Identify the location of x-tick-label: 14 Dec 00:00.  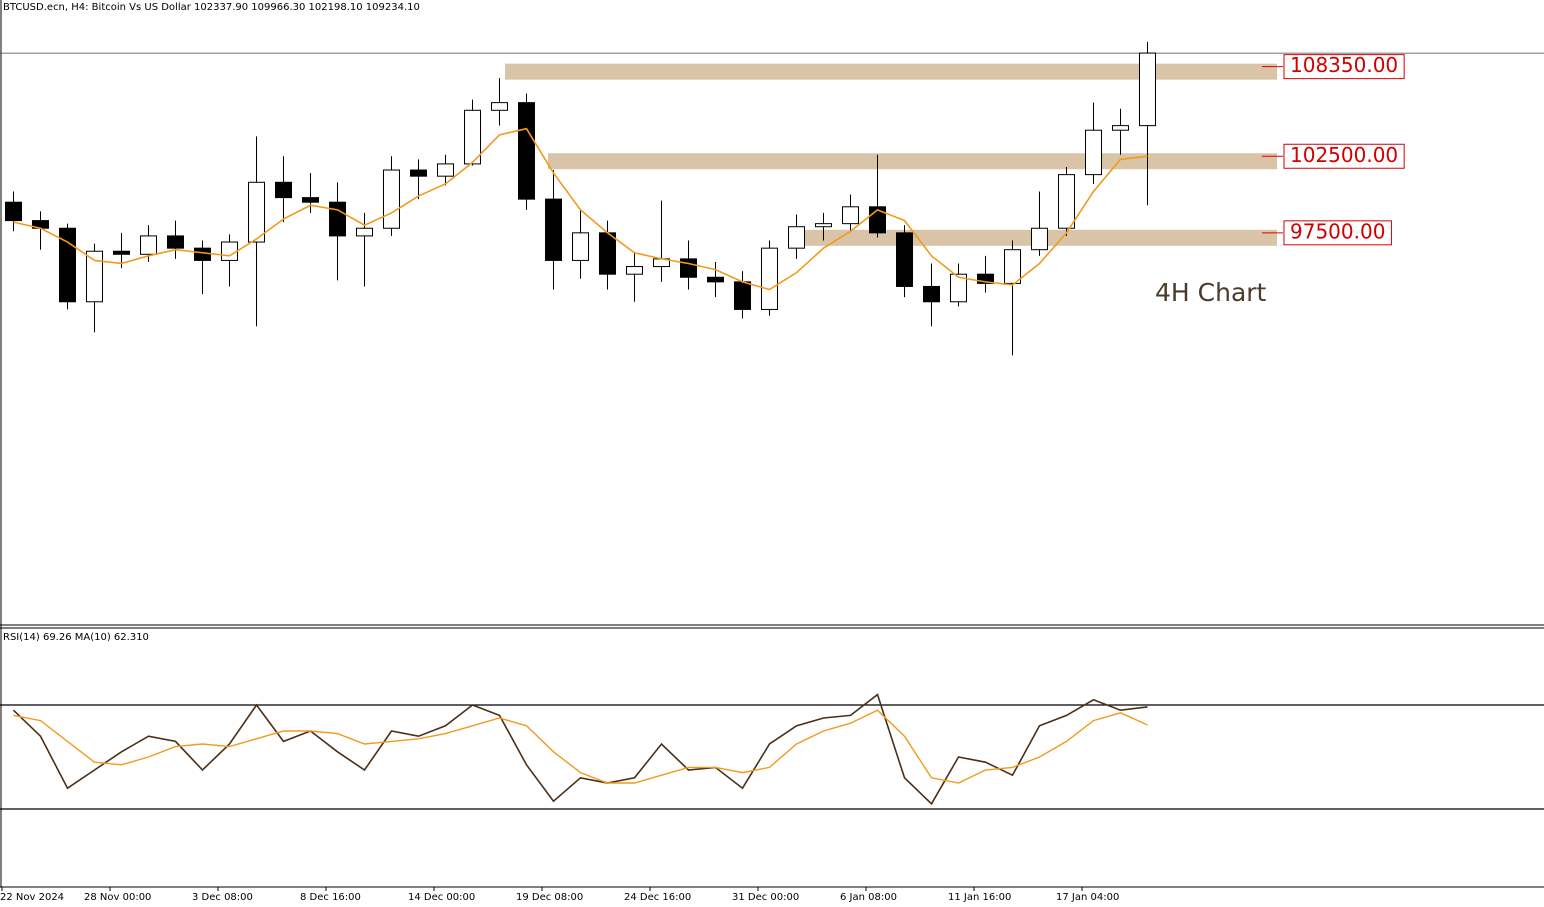
(441, 897).